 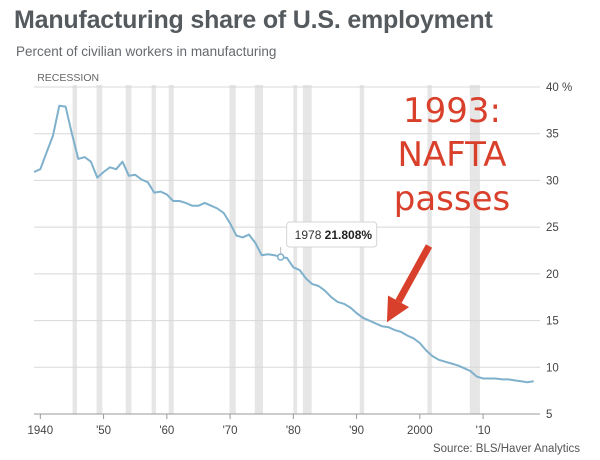 What do you see at coordinates (414, 273) in the screenshot?
I see `annotation-arrow-shaft` at bounding box center [414, 273].